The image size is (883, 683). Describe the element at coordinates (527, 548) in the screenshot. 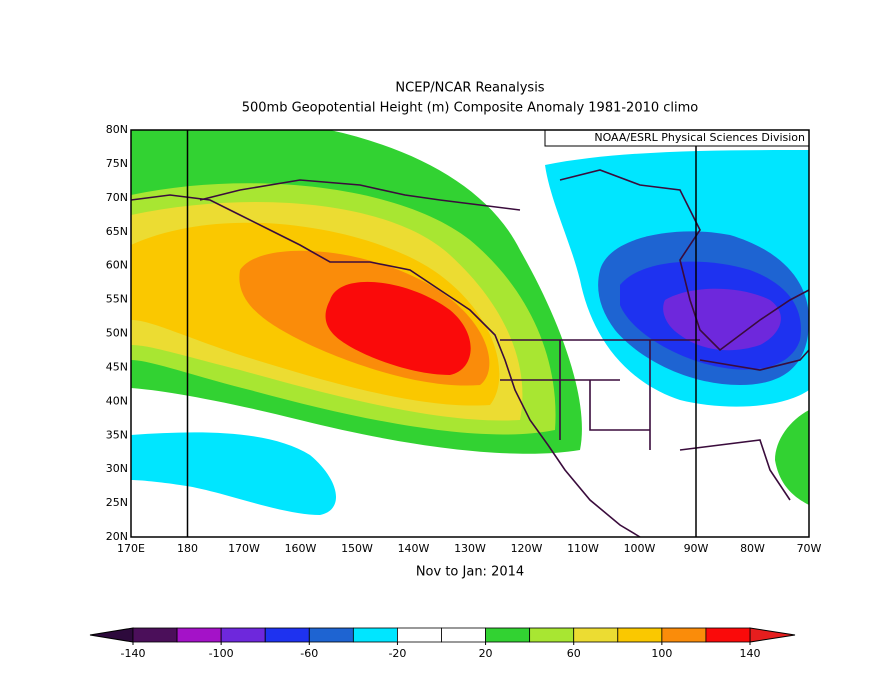

I see `longitude-label: 120W` at that location.